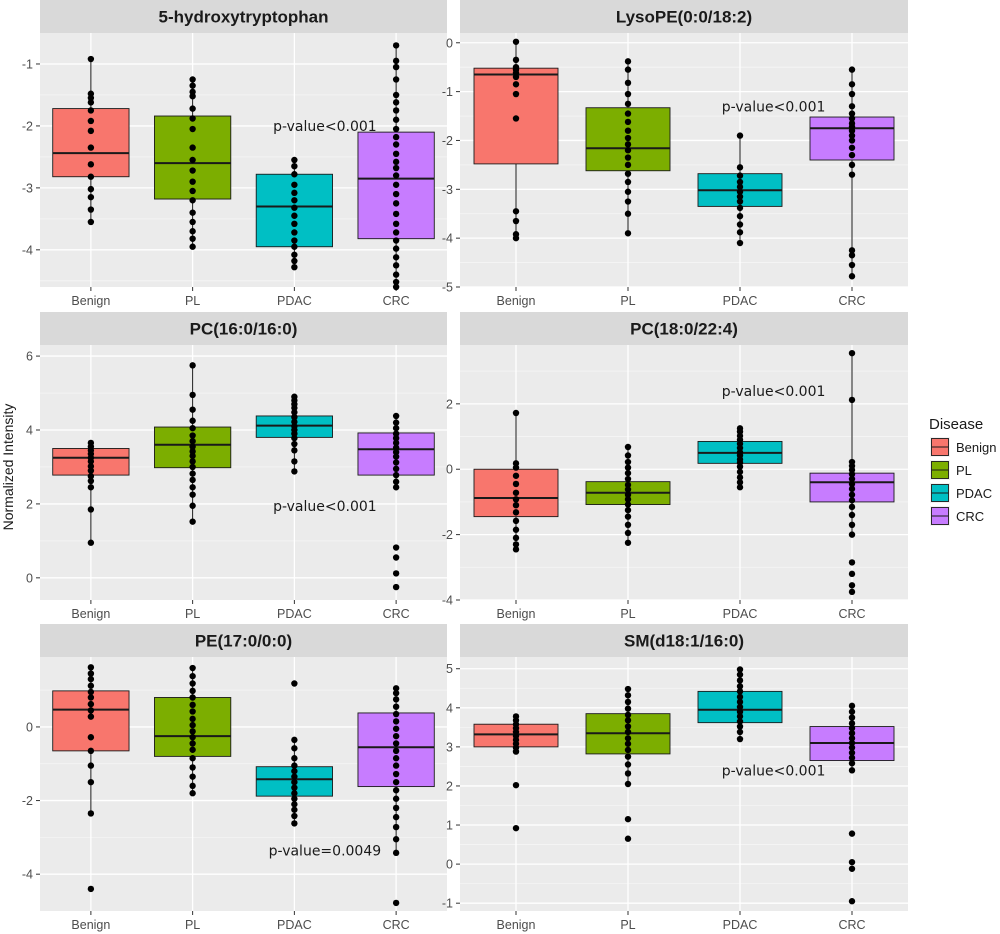 The image size is (1000, 934). I want to click on panel-title: LysoPE(0:0/18:2), so click(684, 17).